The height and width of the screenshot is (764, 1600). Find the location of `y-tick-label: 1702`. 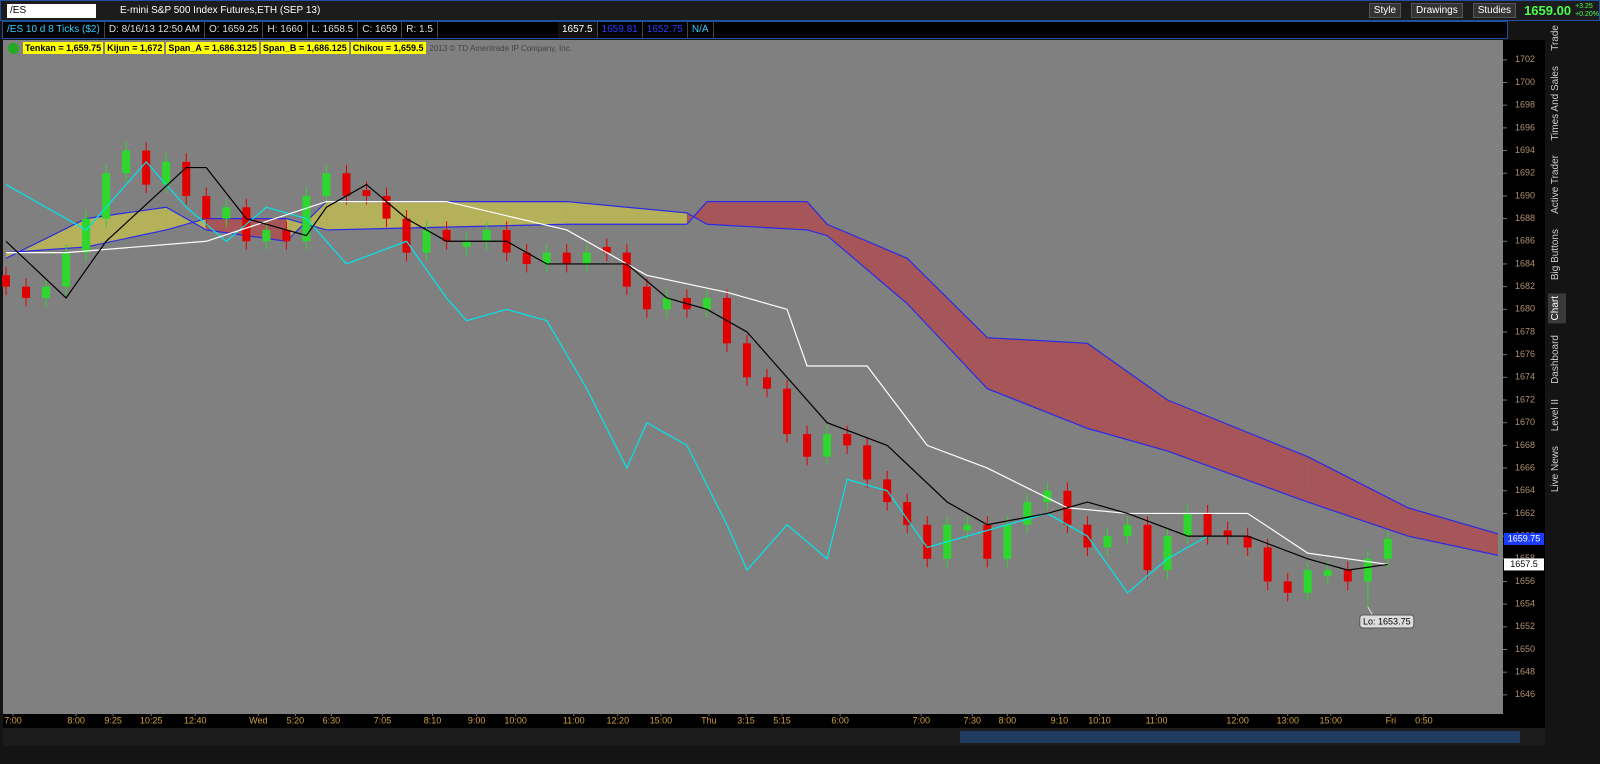

y-tick-label: 1702 is located at coordinates (1525, 59).